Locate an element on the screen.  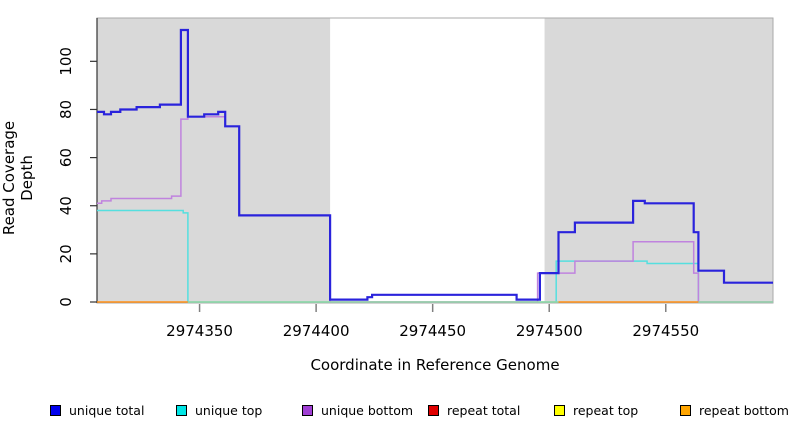
legend-item-repeat-total: repeat total is located at coordinates (474, 410).